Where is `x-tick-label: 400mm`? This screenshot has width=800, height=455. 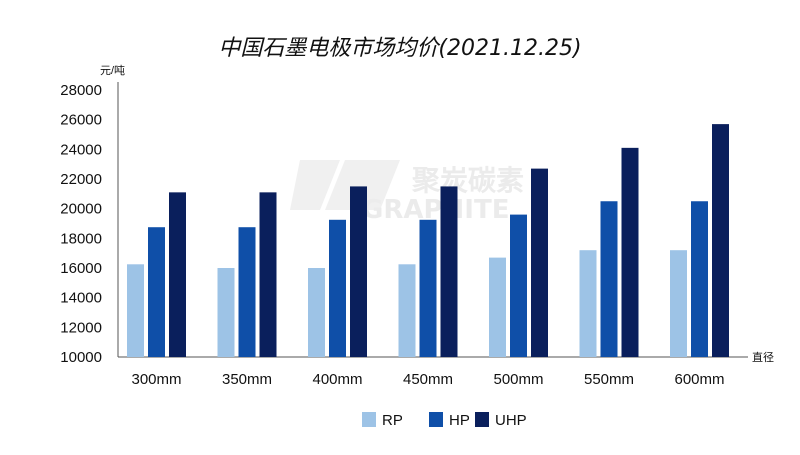
x-tick-label: 400mm is located at coordinates (337, 379).